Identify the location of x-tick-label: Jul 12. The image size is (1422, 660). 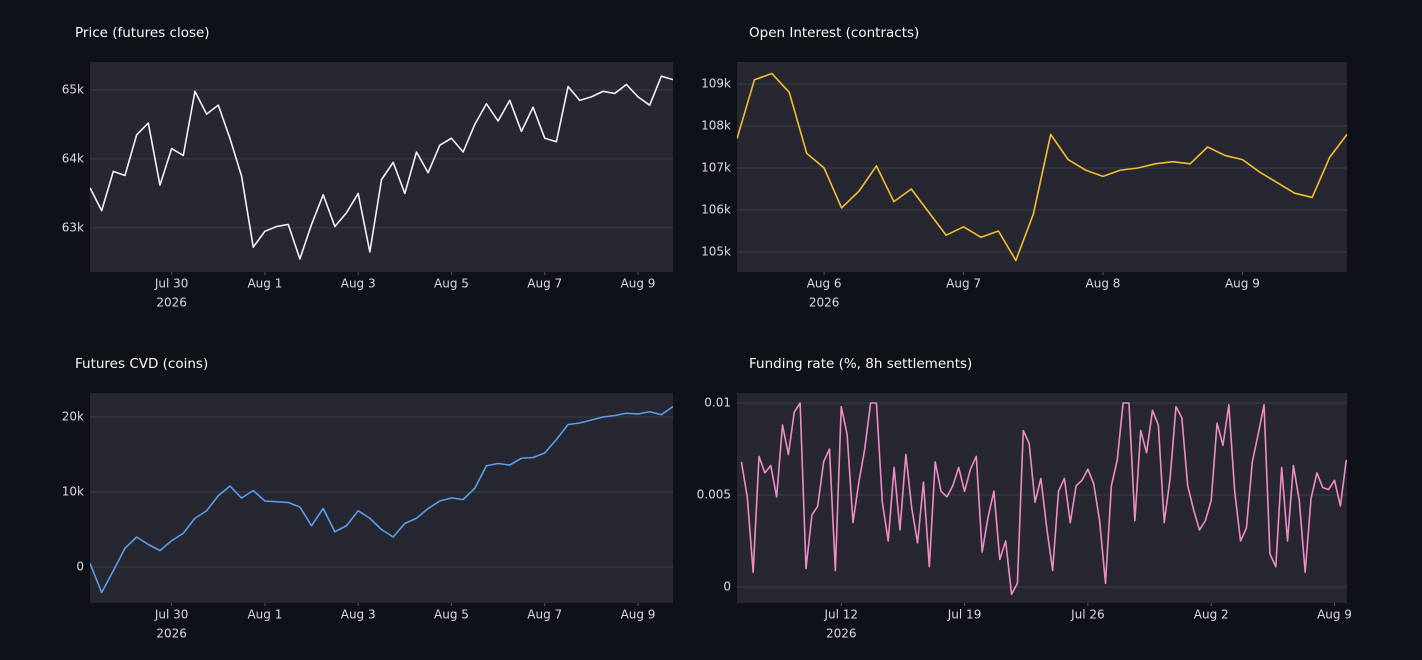
(840, 615).